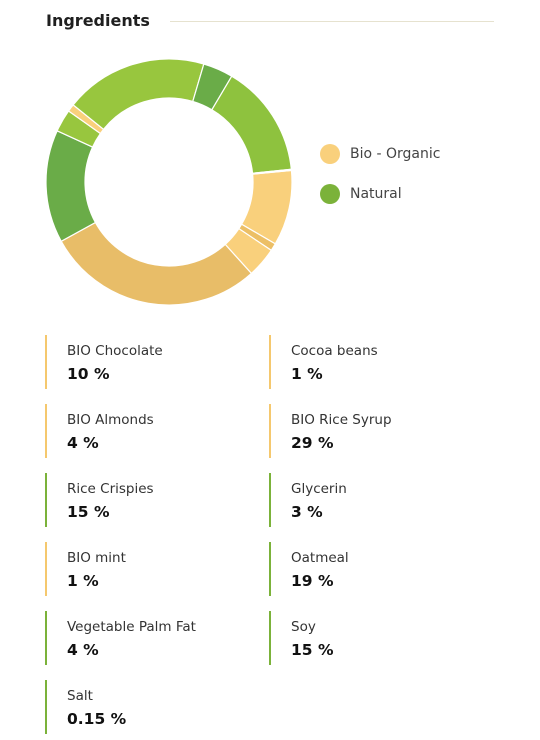  Describe the element at coordinates (157, 431) in the screenshot. I see `ingredient-item: BIO Almonds 4 %` at that location.